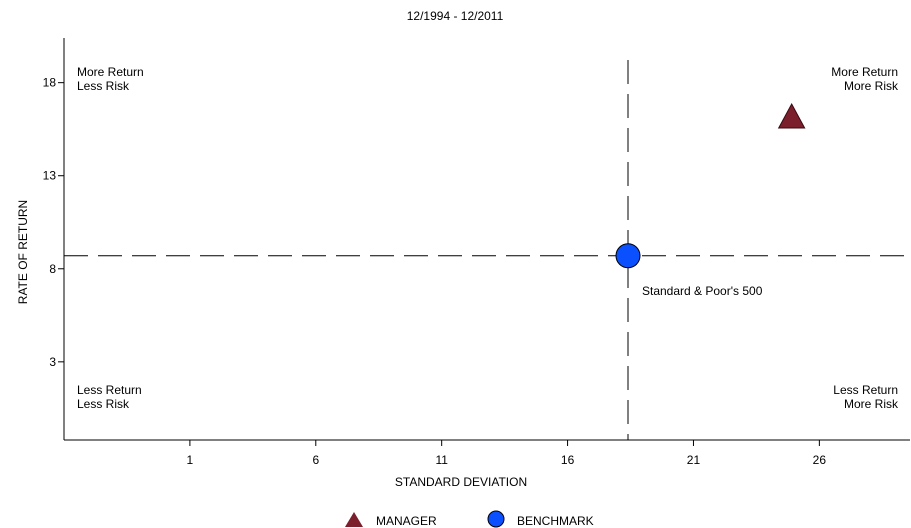 This screenshot has width=911, height=528. What do you see at coordinates (103, 86) in the screenshot?
I see `quadrant-label-top-left: Less Risk` at bounding box center [103, 86].